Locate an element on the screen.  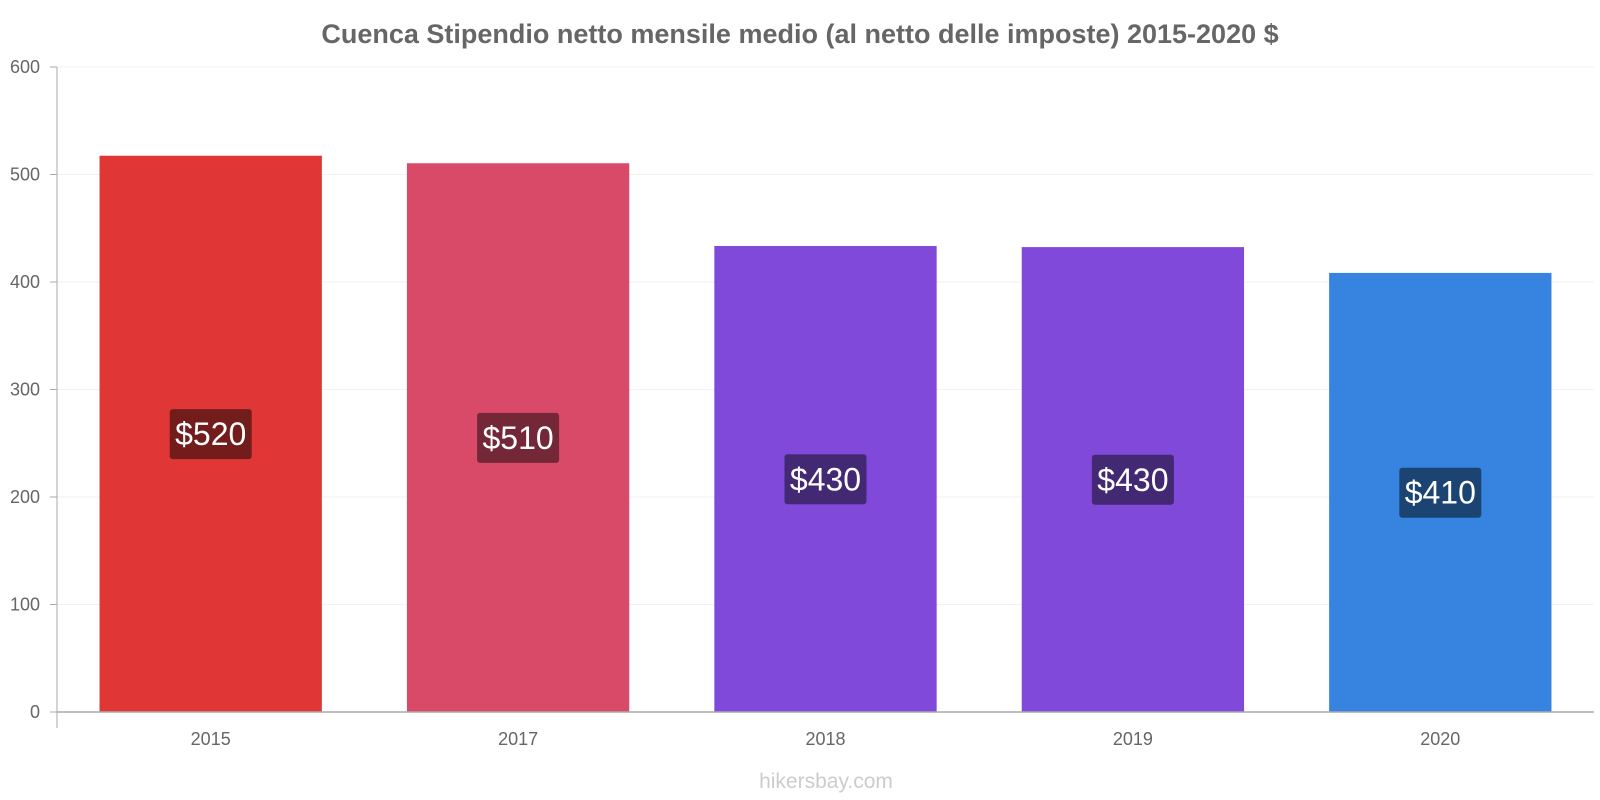
x-tick-label: 2015 is located at coordinates (211, 739).